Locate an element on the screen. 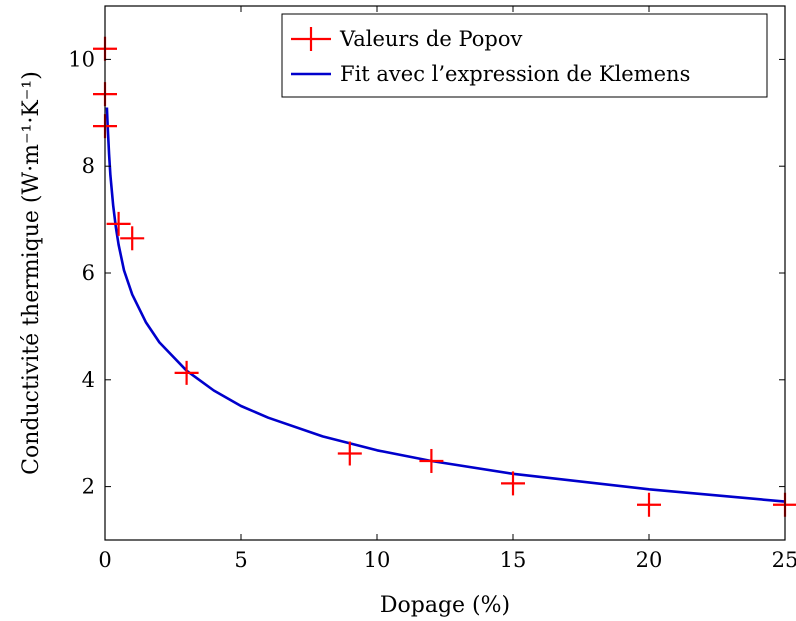  y-tick-label: 8 is located at coordinates (88, 166).